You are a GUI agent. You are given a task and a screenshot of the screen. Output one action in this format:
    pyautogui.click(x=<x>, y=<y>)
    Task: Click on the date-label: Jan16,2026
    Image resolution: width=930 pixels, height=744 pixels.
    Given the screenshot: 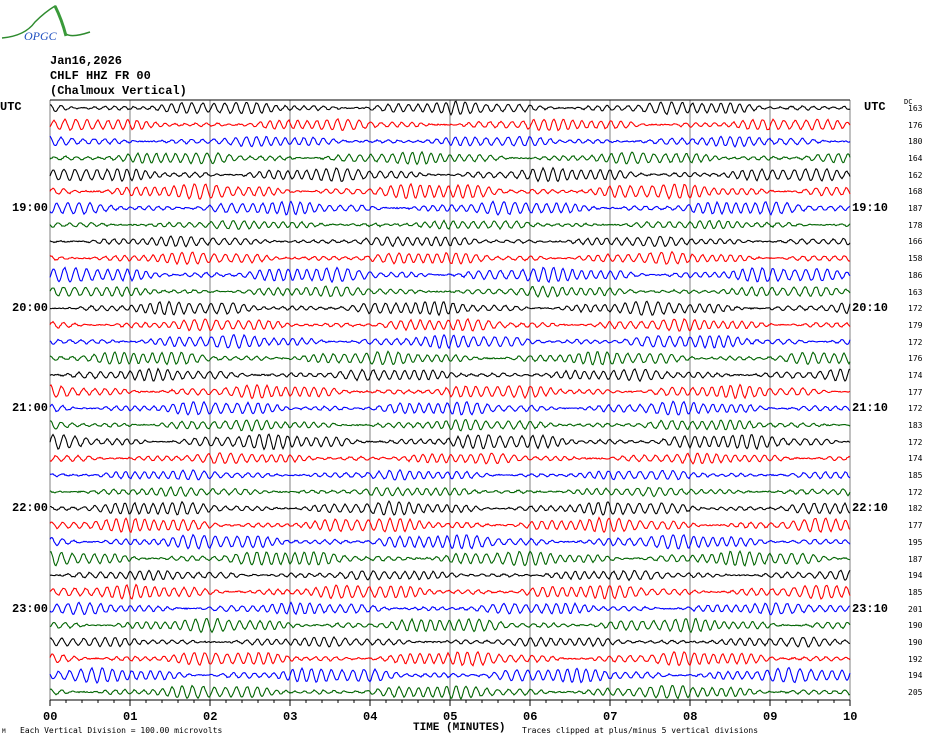 What is the action you would take?
    pyautogui.click(x=86, y=61)
    